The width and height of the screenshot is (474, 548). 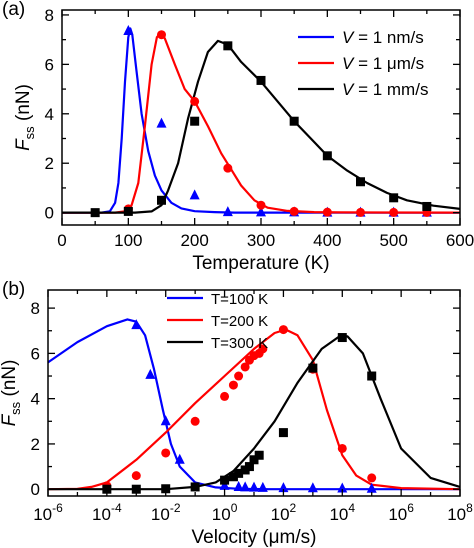 I want to click on x-tick-label: 500, so click(x=393, y=240).